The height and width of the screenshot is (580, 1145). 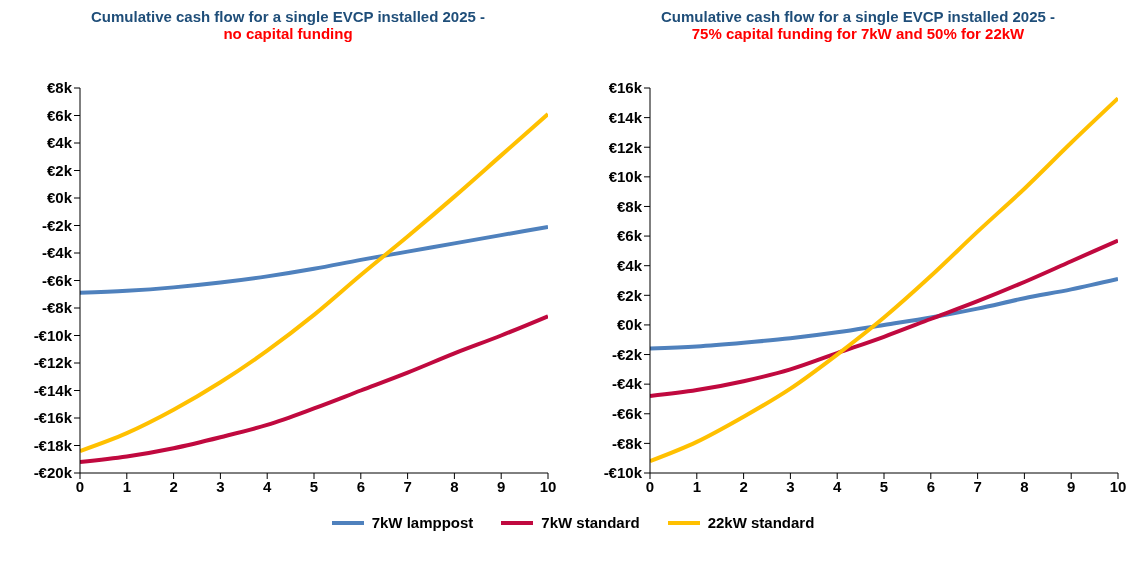 What do you see at coordinates (625, 147) in the screenshot?
I see `y-tick-label: €12k` at bounding box center [625, 147].